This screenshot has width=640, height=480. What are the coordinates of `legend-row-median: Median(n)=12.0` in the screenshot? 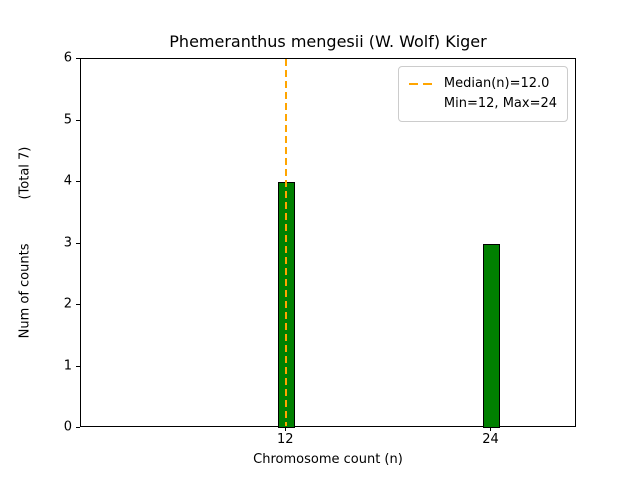 It's located at (482, 84).